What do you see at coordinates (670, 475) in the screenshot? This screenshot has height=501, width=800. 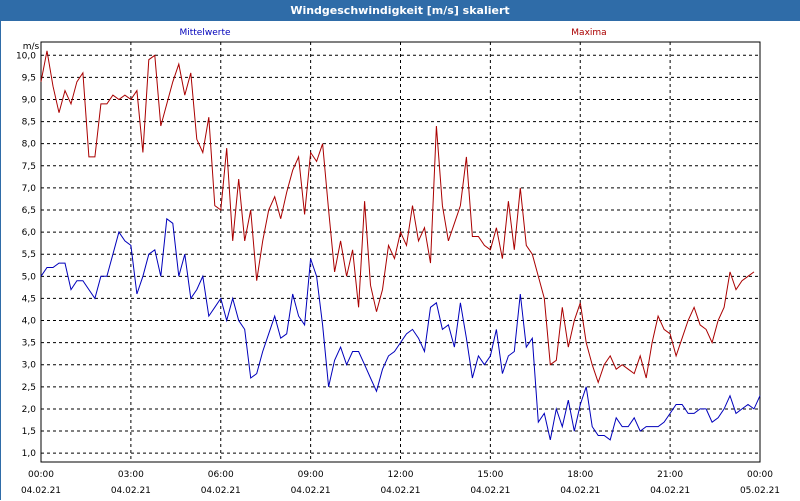 I see `x-tick-time: 21:00` at bounding box center [670, 475].